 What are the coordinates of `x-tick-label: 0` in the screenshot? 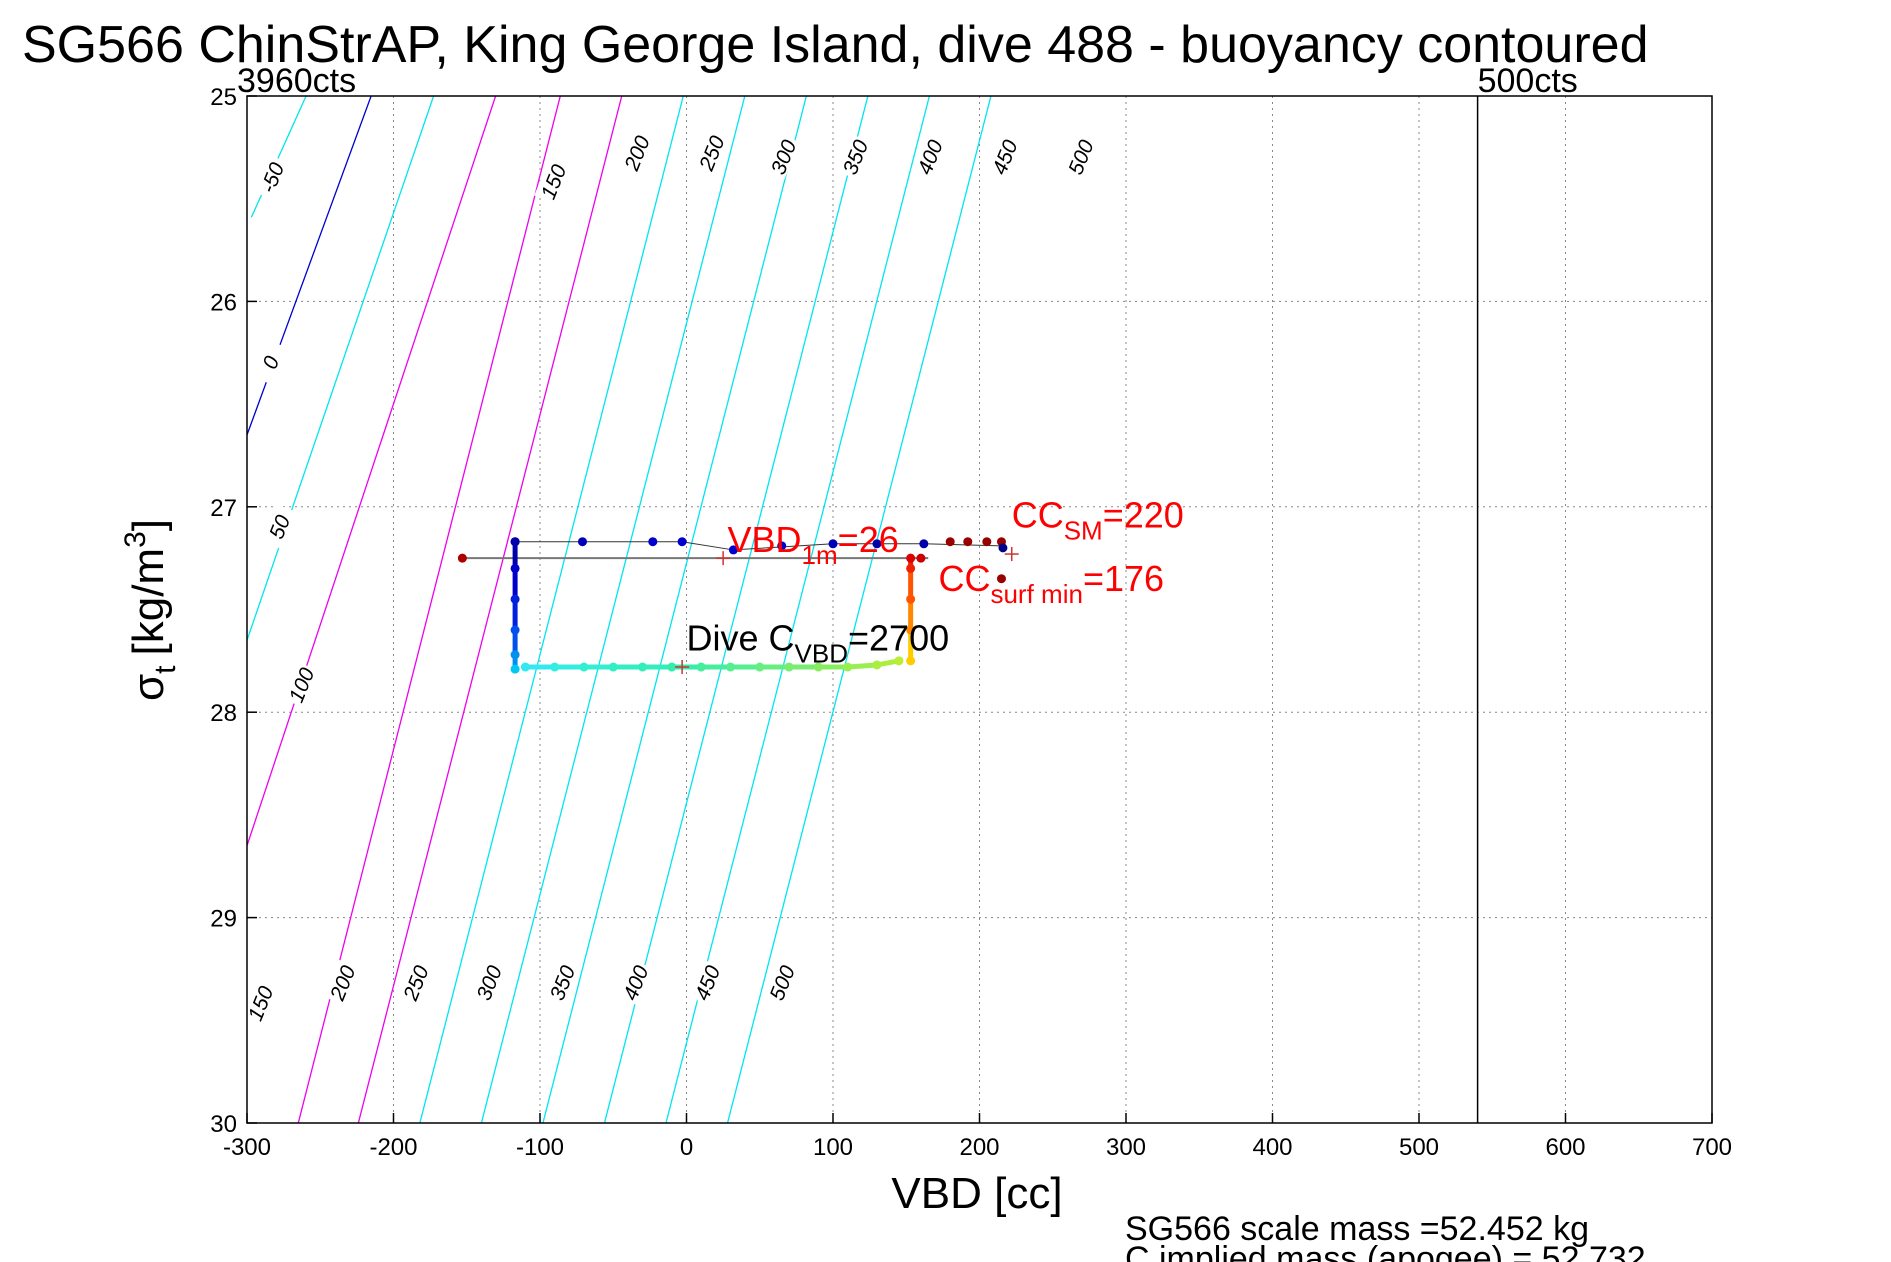 It's located at (686, 1147).